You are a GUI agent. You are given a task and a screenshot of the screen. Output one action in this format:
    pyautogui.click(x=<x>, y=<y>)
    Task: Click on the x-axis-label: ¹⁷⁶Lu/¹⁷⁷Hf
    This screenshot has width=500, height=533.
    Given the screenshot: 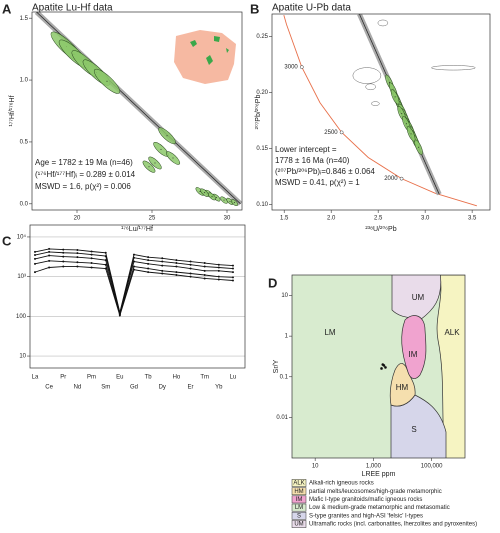 What is the action you would take?
    pyautogui.click(x=137, y=229)
    